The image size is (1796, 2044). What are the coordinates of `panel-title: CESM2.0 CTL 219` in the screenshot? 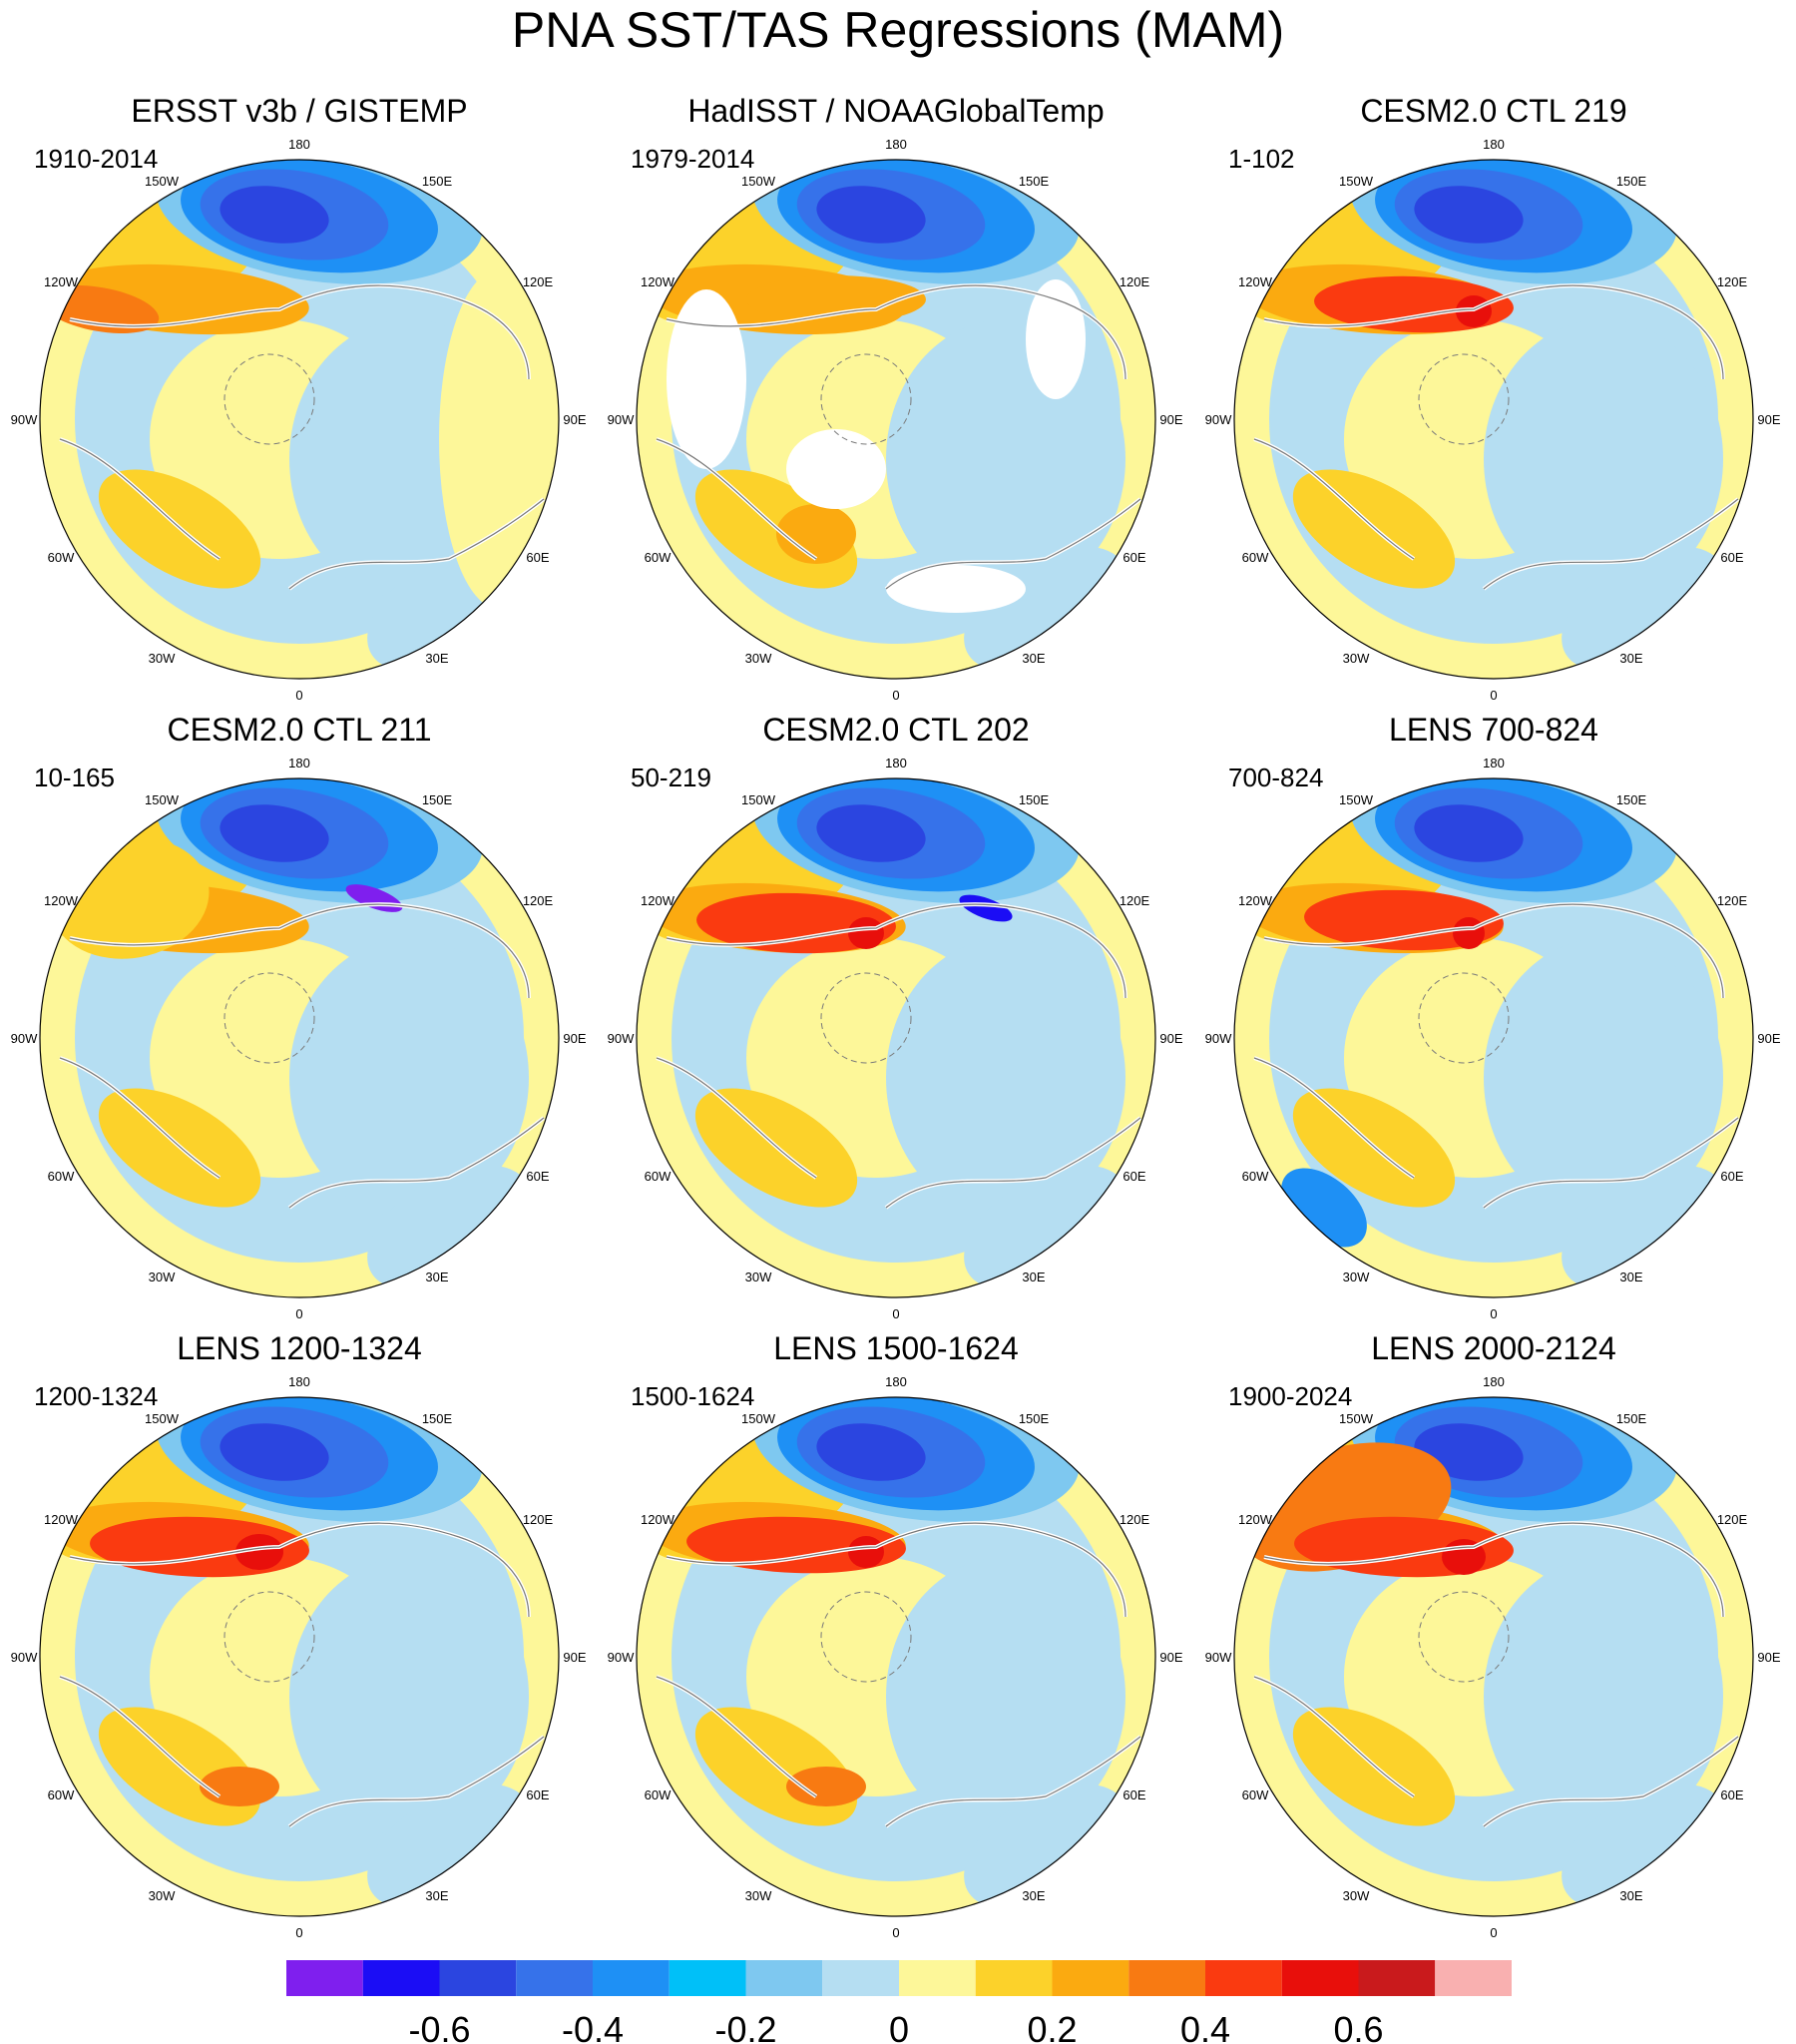 It's located at (1493, 111).